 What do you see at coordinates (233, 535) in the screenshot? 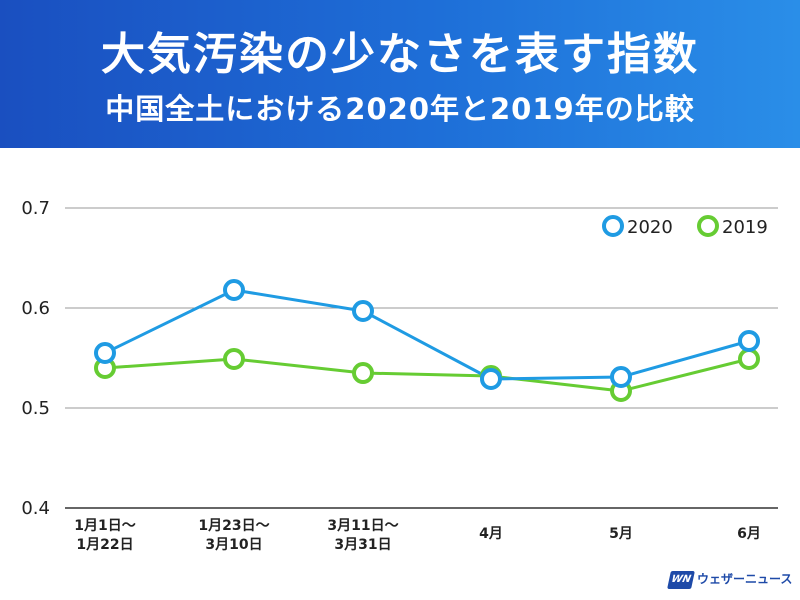
I see `x-tick-label: 1月23日〜 3月10日` at bounding box center [233, 535].